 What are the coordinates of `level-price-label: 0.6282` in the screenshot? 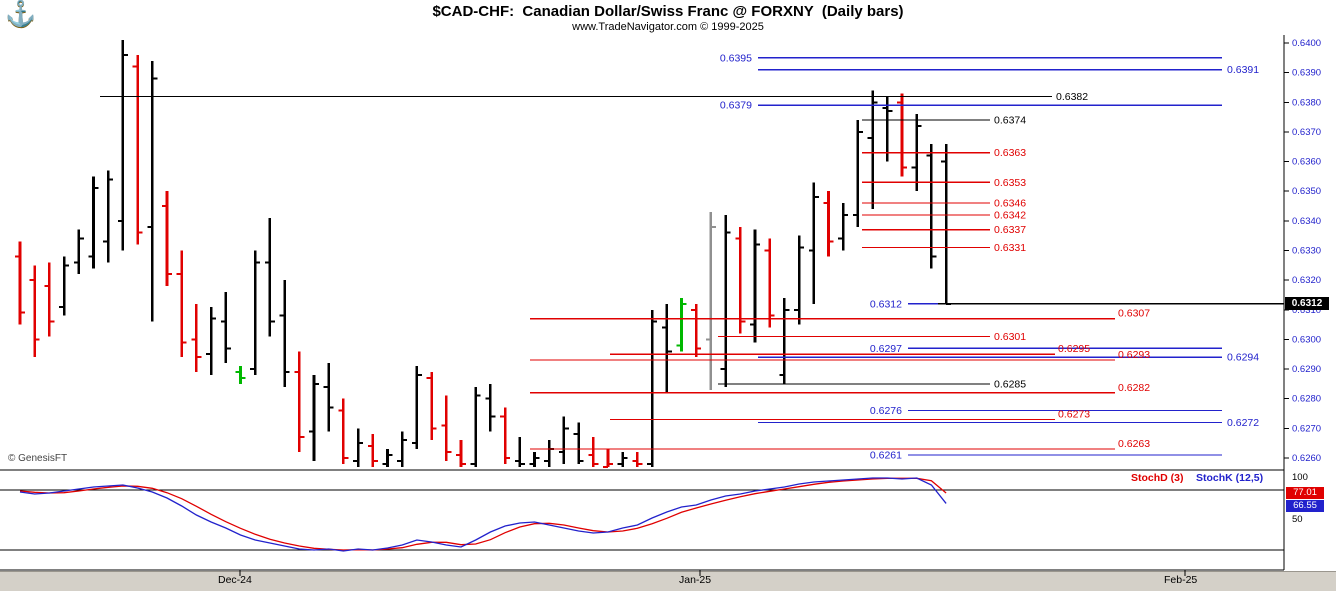 It's located at (1134, 388).